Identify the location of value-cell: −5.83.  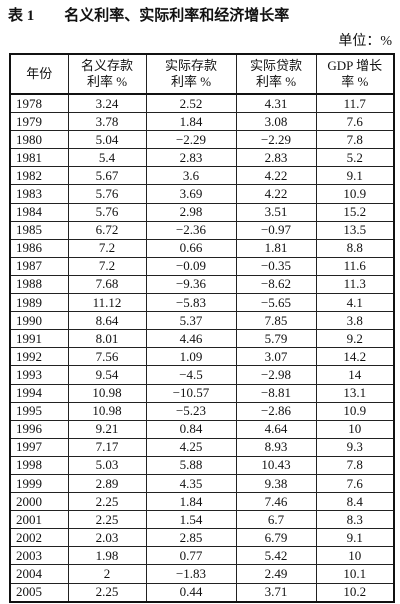
(191, 303).